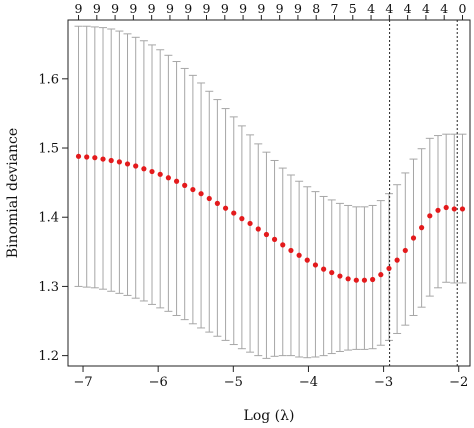 The image size is (474, 428). I want to click on top-axis-label: 7, so click(335, 8).